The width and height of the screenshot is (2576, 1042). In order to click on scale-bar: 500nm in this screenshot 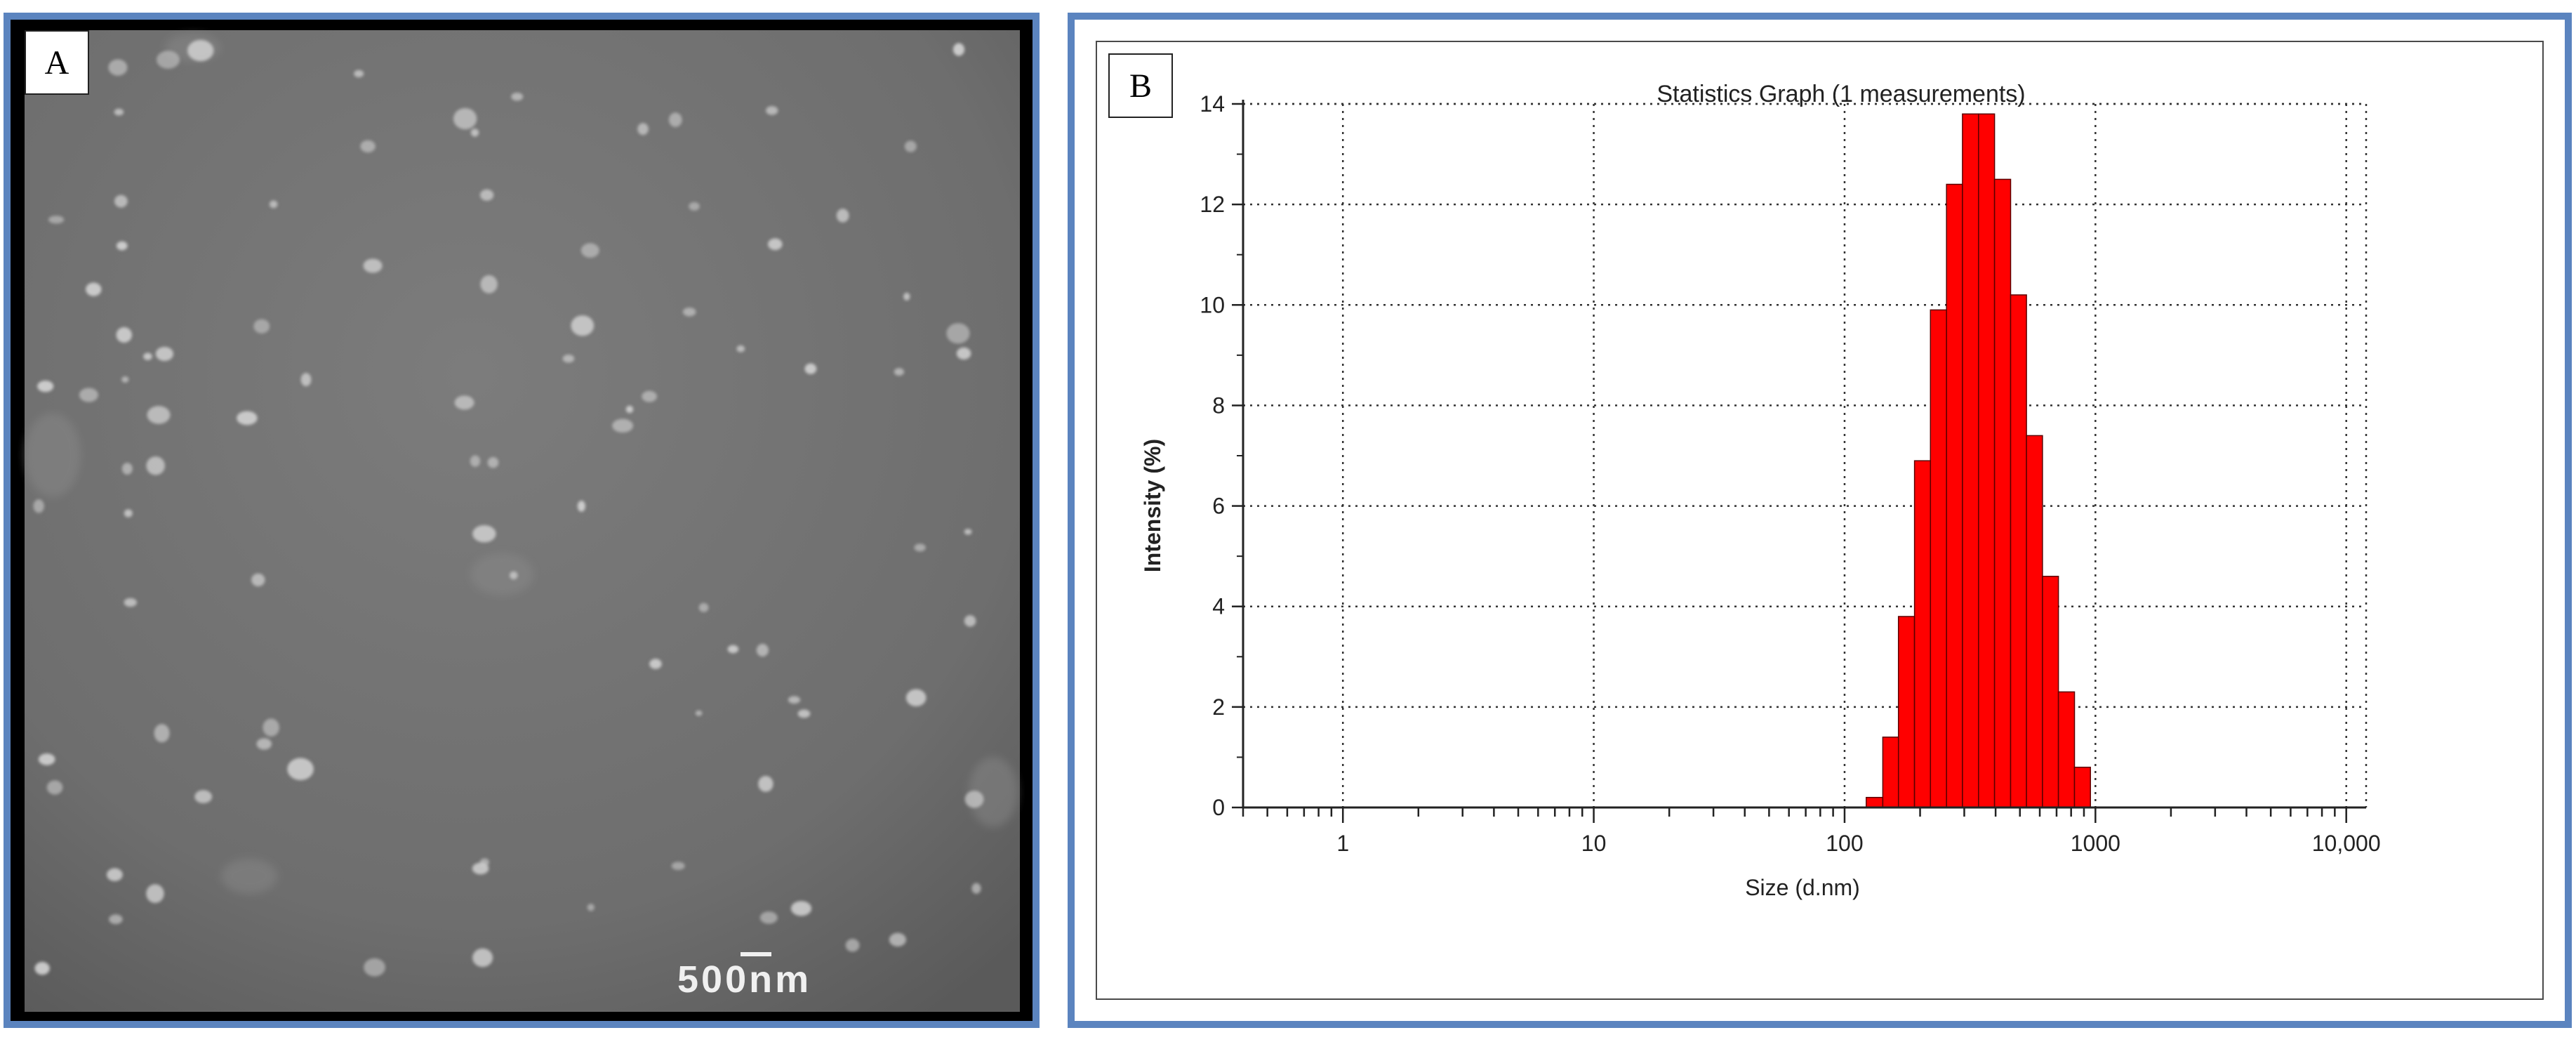, I will do `click(743, 976)`.